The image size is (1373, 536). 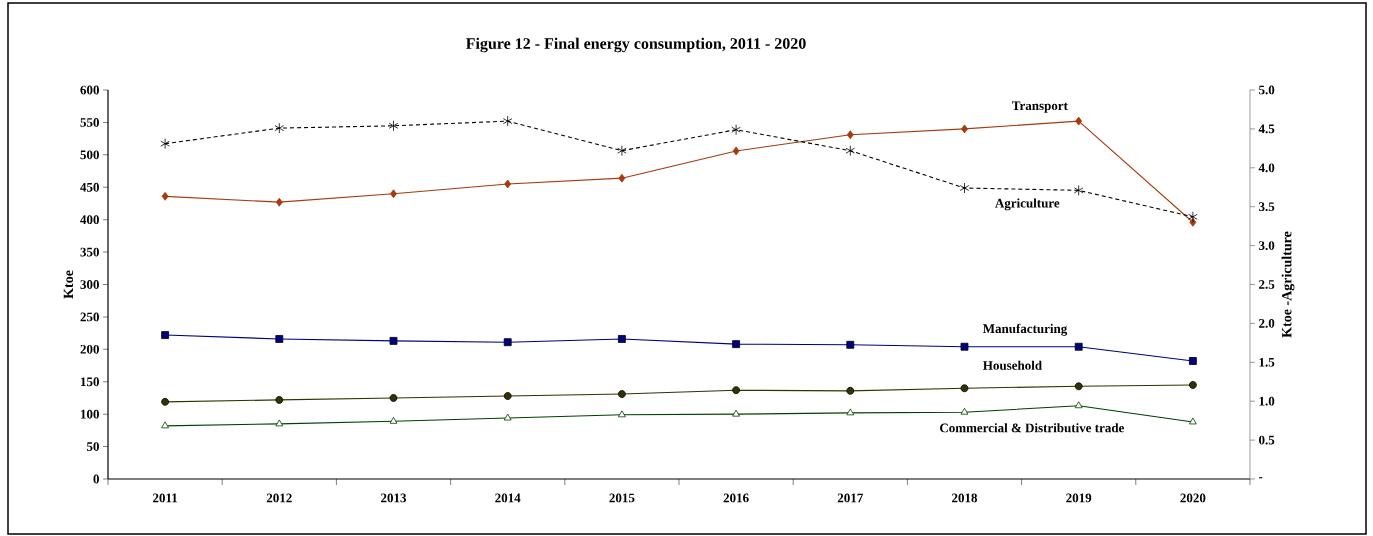 I want to click on series-label: Transport, so click(x=1040, y=107).